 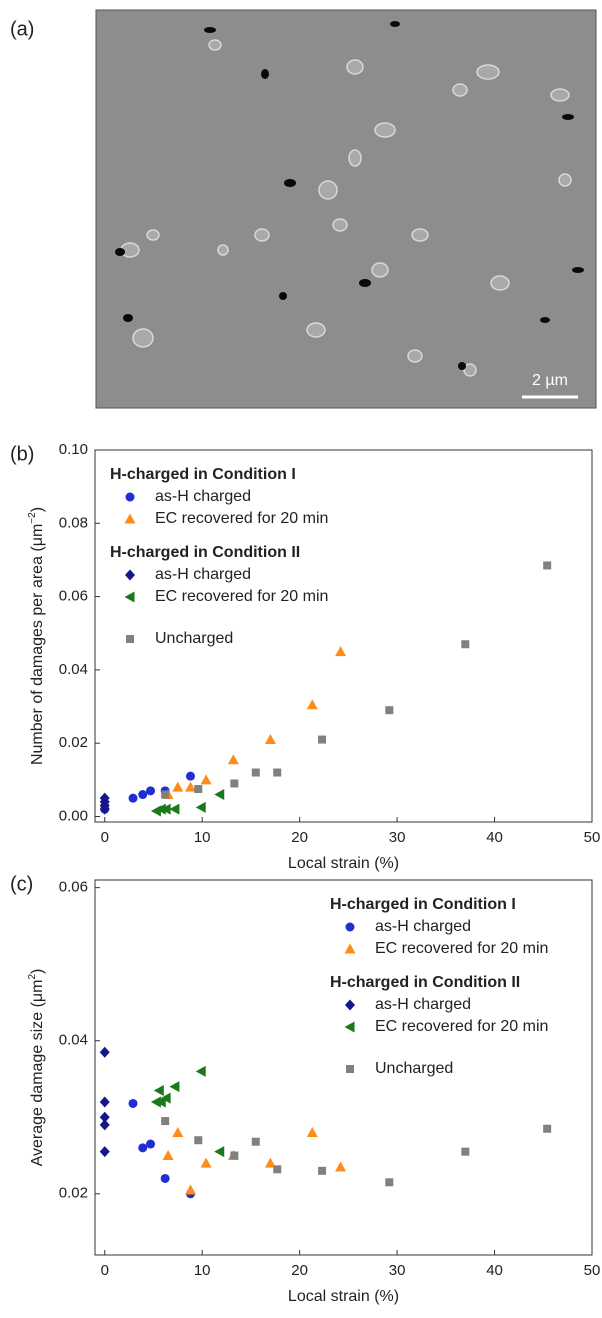 I want to click on y-tick-label: 0.08, so click(x=73, y=522).